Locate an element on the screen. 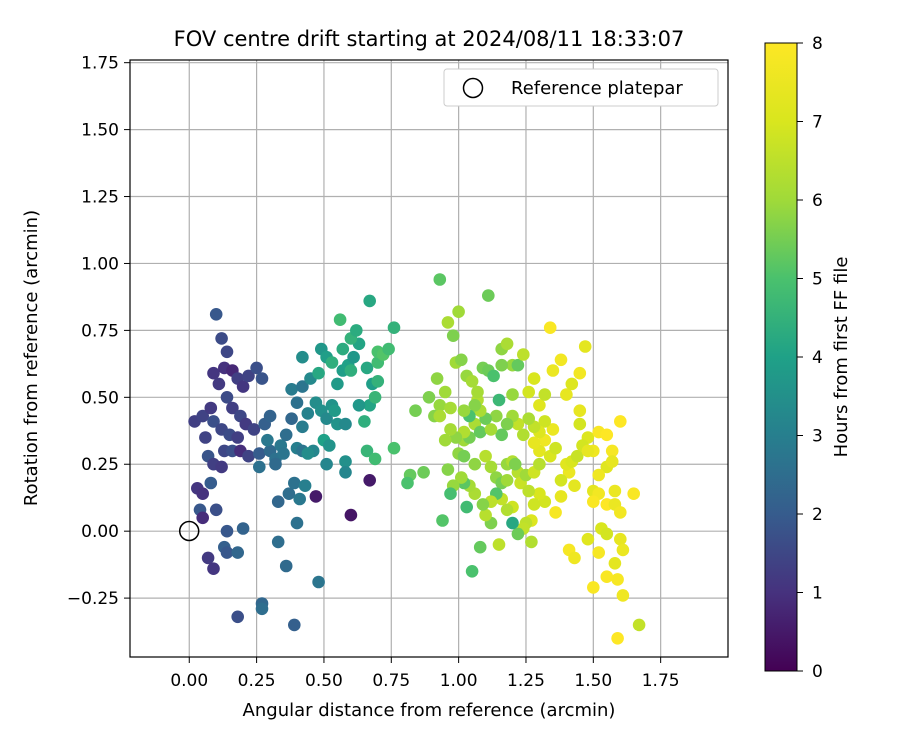 The width and height of the screenshot is (900, 750). y-tick-label: 1.25 is located at coordinates (100, 198).